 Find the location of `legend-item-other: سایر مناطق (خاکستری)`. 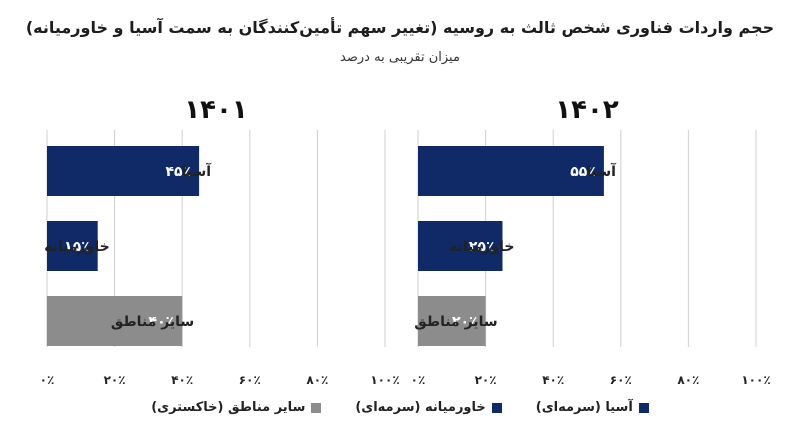

legend-item-other: سایر مناطق (خاکستری) is located at coordinates (236, 407).